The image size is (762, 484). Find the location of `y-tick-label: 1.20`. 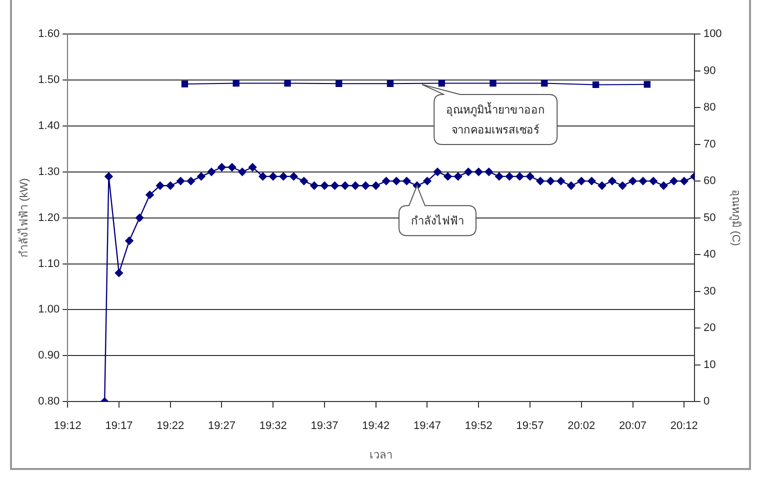

y-tick-label: 1.20 is located at coordinates (49, 218).